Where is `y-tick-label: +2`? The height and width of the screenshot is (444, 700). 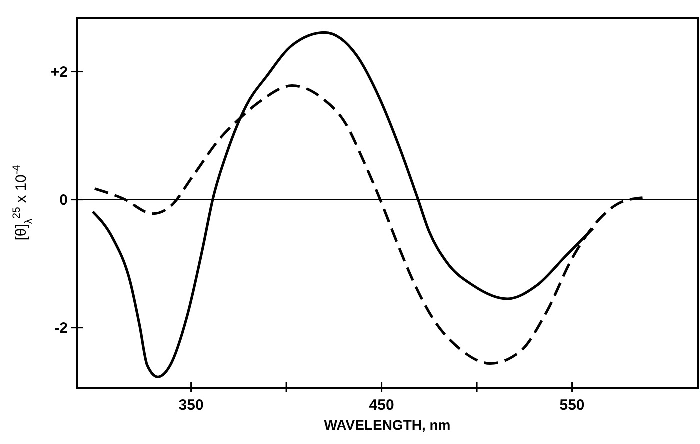 y-tick-label: +2 is located at coordinates (59, 73).